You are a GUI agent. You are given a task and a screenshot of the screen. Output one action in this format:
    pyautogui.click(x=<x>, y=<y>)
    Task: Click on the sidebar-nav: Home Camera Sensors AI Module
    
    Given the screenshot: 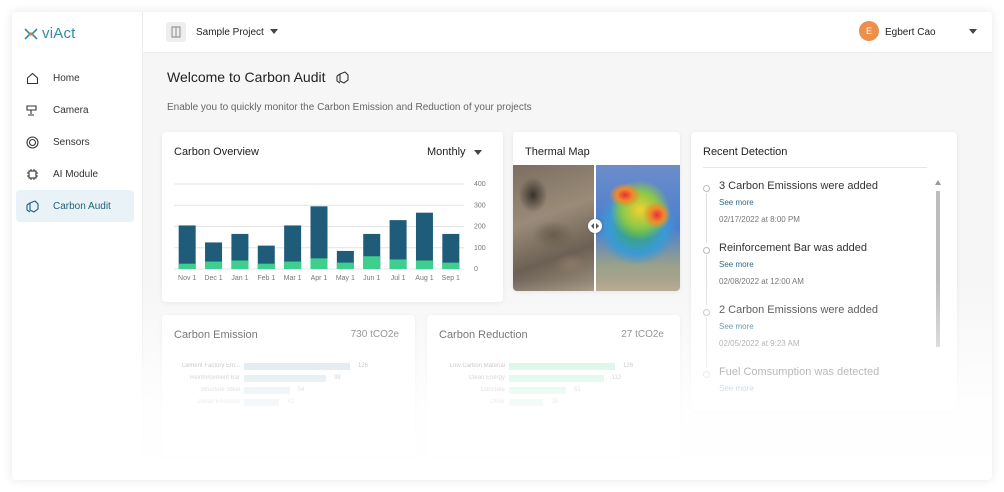 What is the action you would take?
    pyautogui.click(x=75, y=142)
    